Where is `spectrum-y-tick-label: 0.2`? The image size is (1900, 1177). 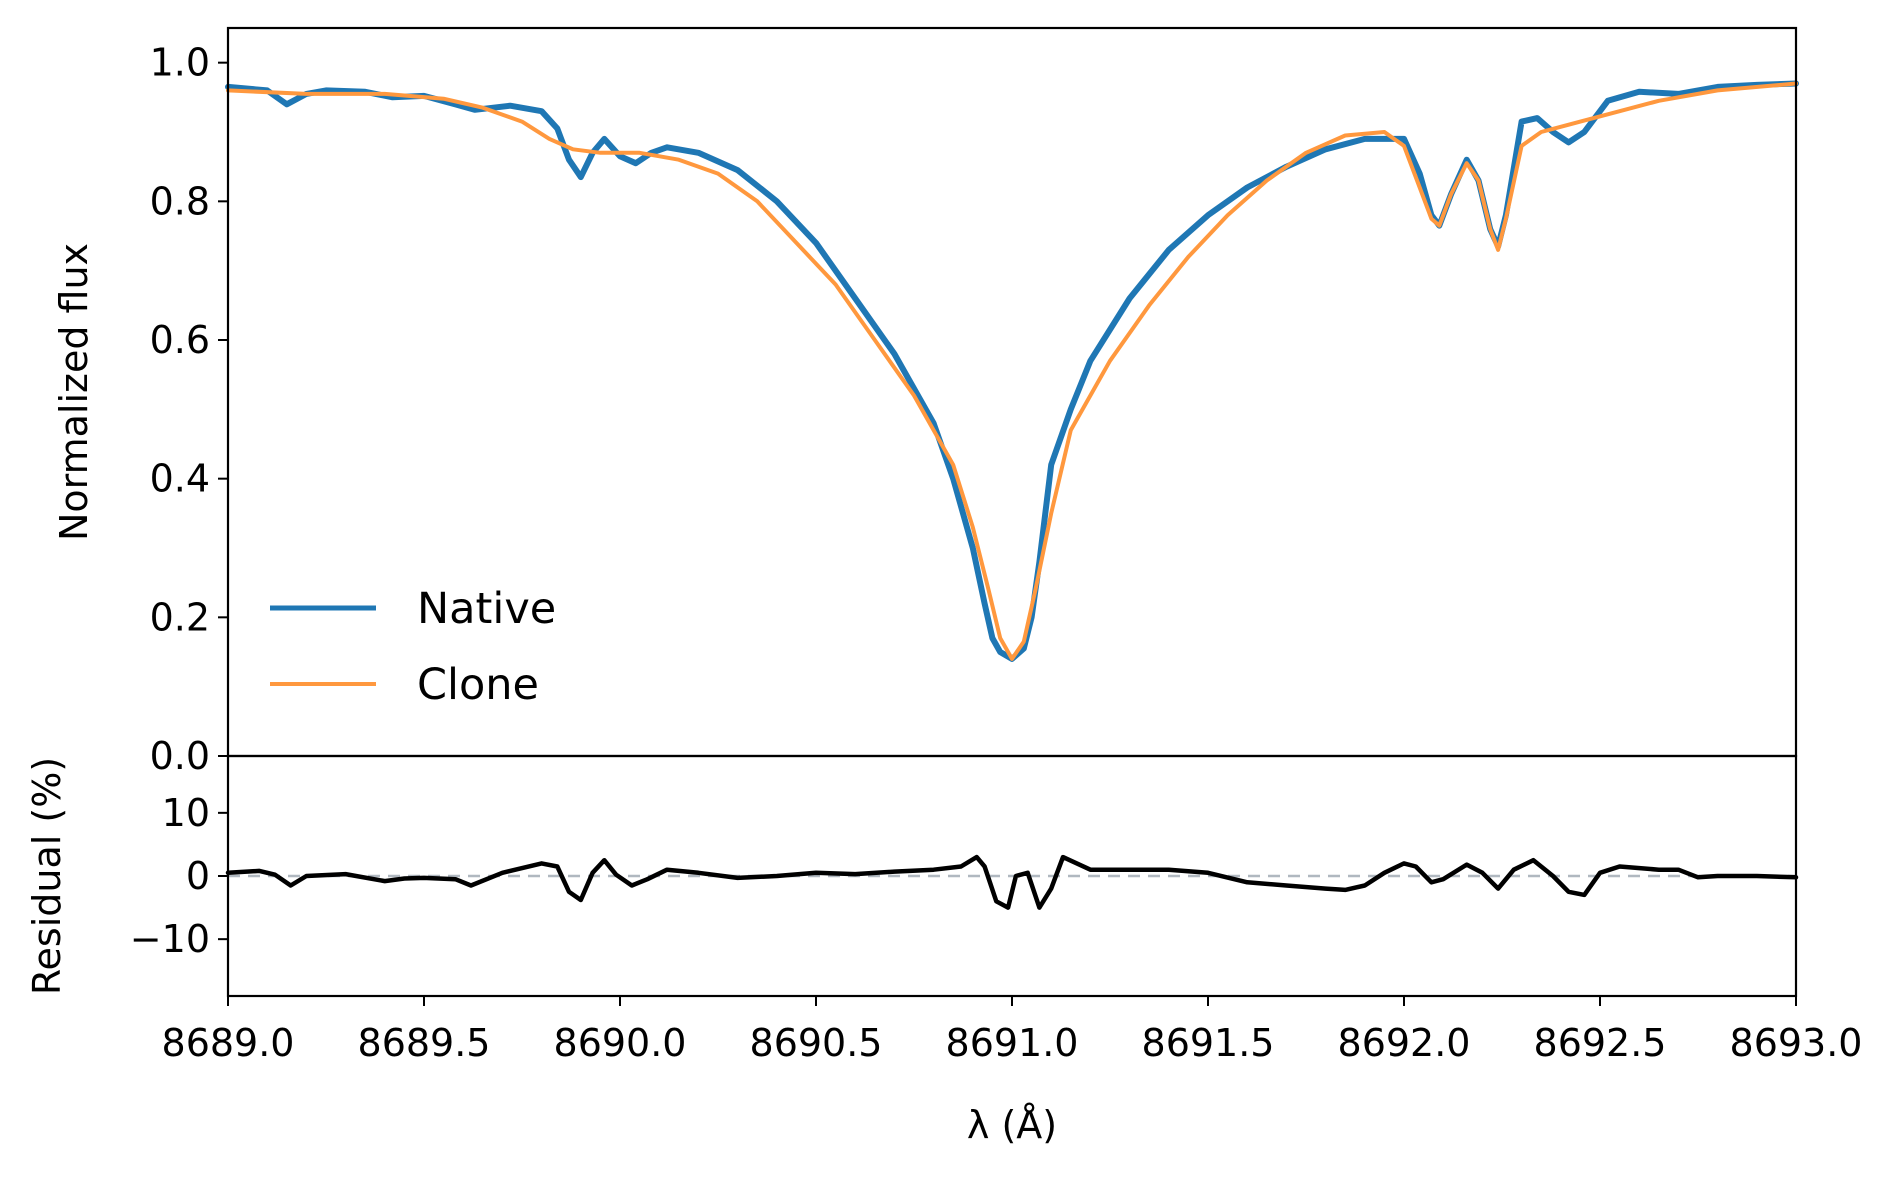
spectrum-y-tick-label: 0.2 is located at coordinates (180, 617).